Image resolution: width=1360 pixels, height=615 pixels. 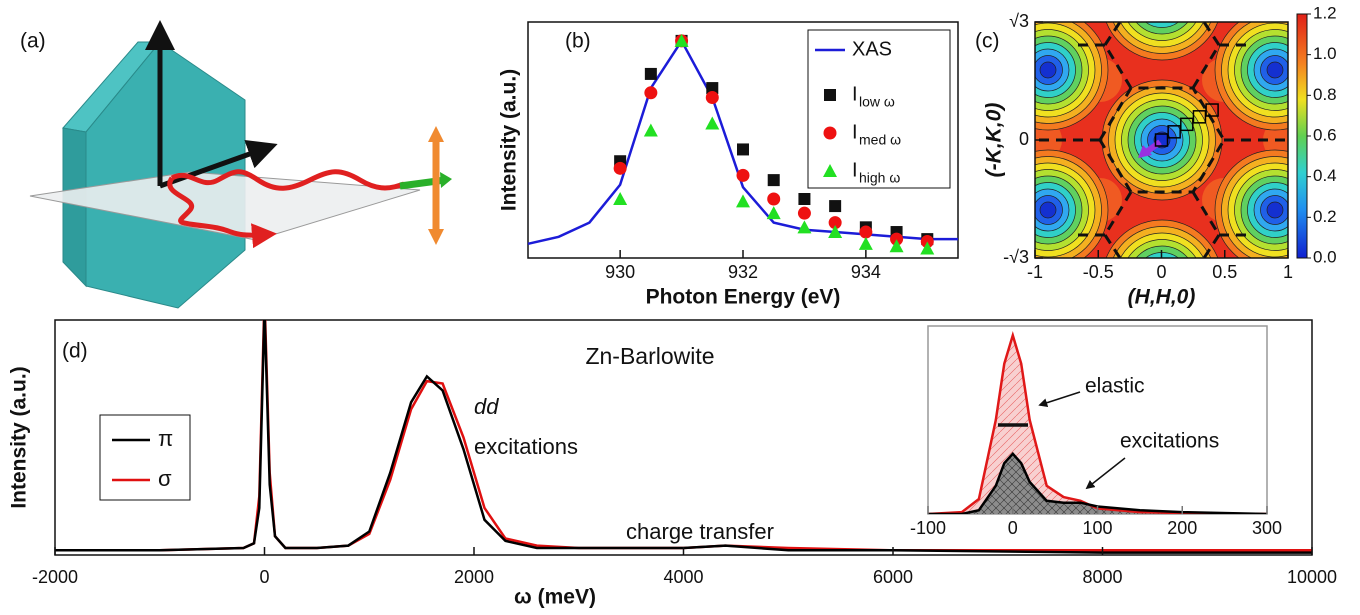 I want to click on colorbar-tick-label: 0.4, so click(x=1325, y=175).